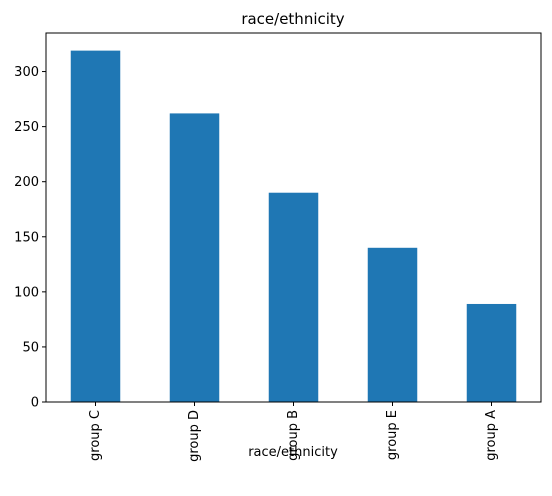 The height and width of the screenshot is (496, 552). What do you see at coordinates (194, 436) in the screenshot?
I see `x-tick-label: group D` at bounding box center [194, 436].